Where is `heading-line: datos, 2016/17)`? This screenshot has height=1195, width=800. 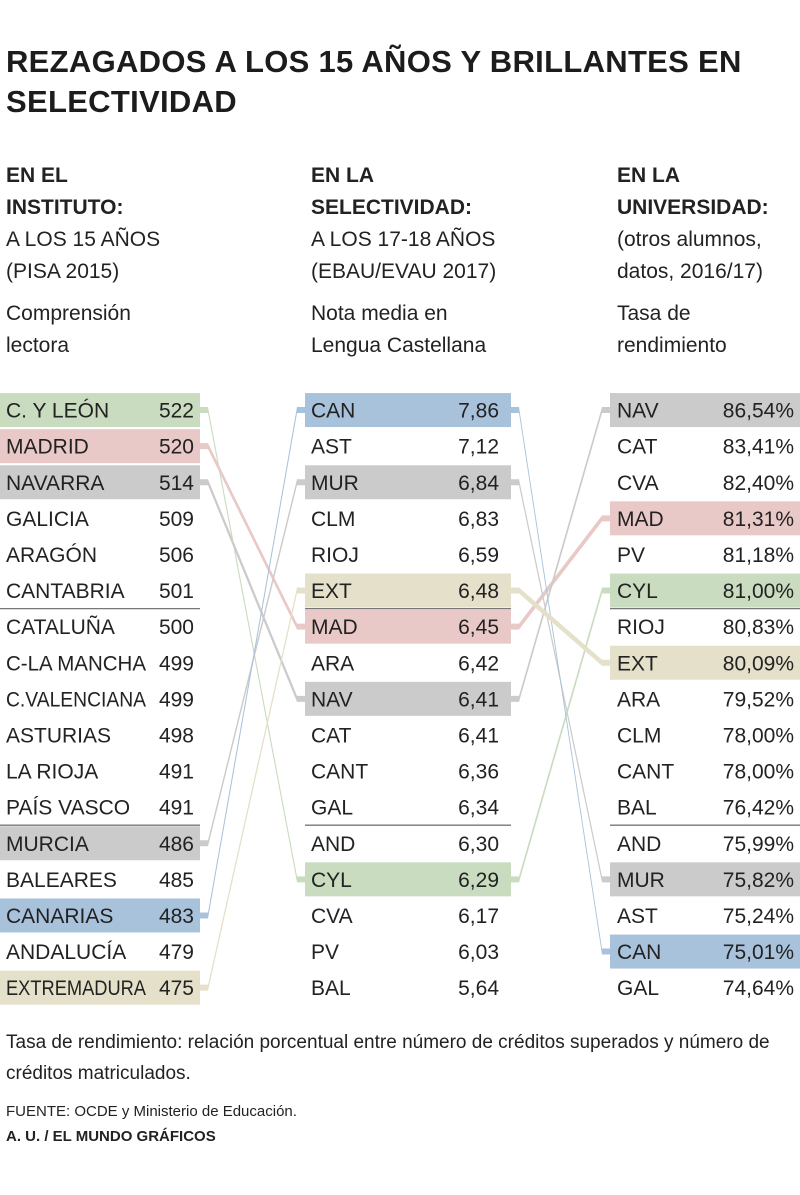 heading-line: datos, 2016/17) is located at coordinates (690, 271).